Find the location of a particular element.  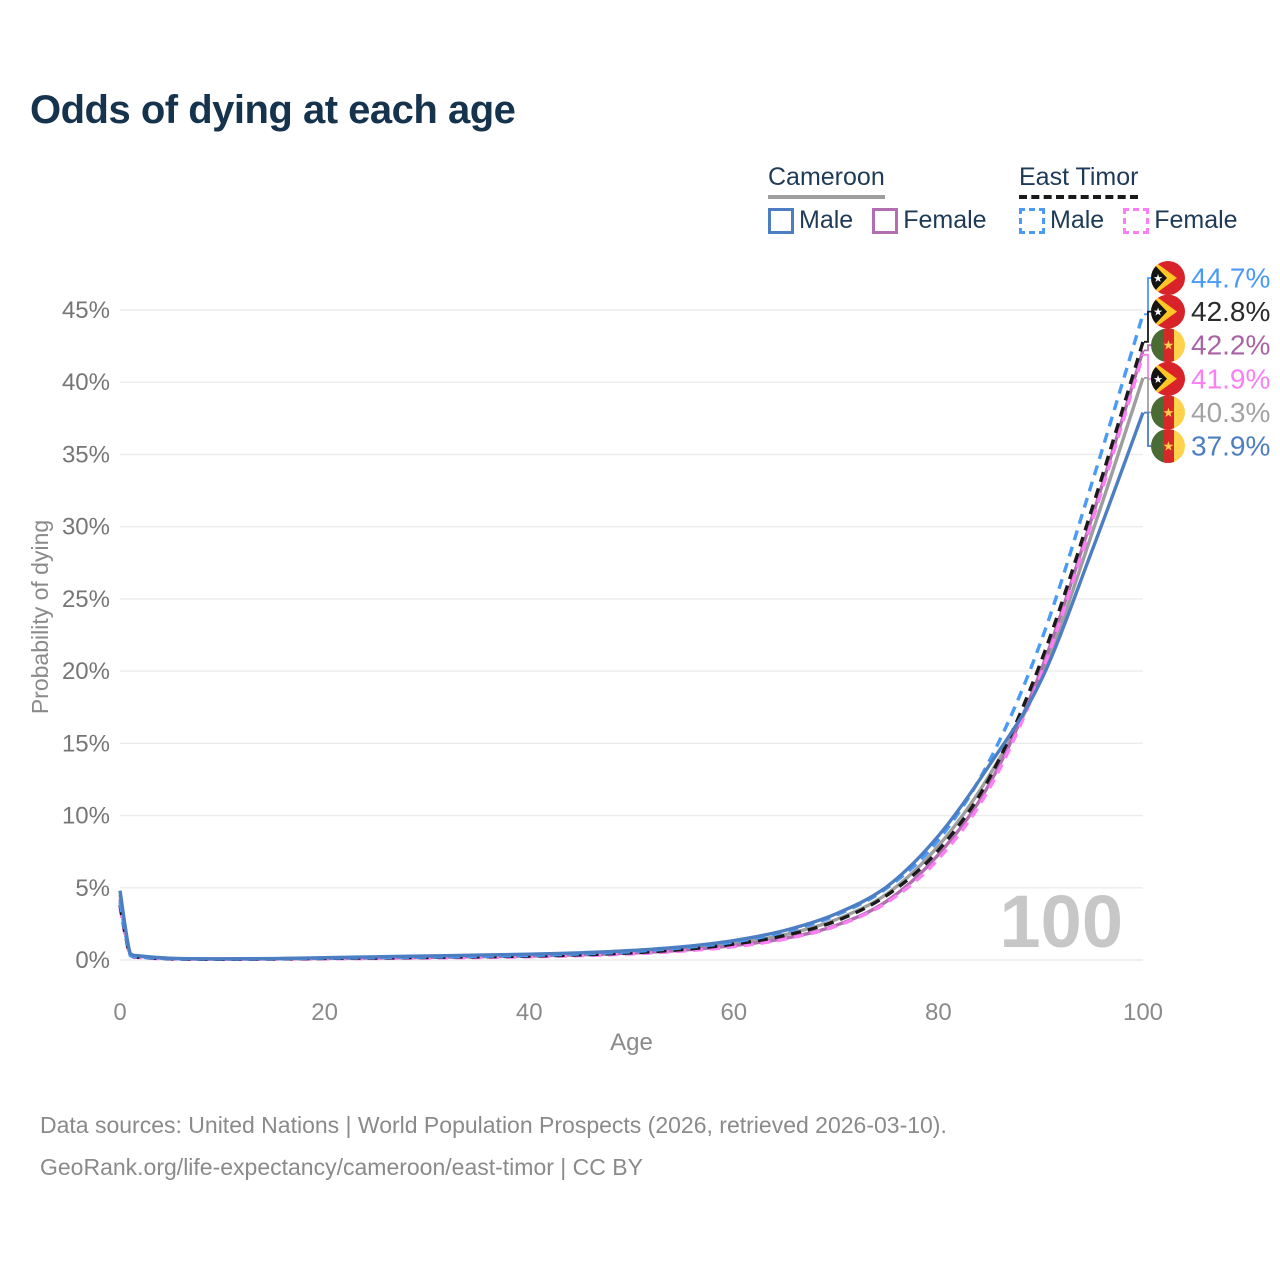

legend-country-title-cameroon: Cameroon is located at coordinates (877, 181).